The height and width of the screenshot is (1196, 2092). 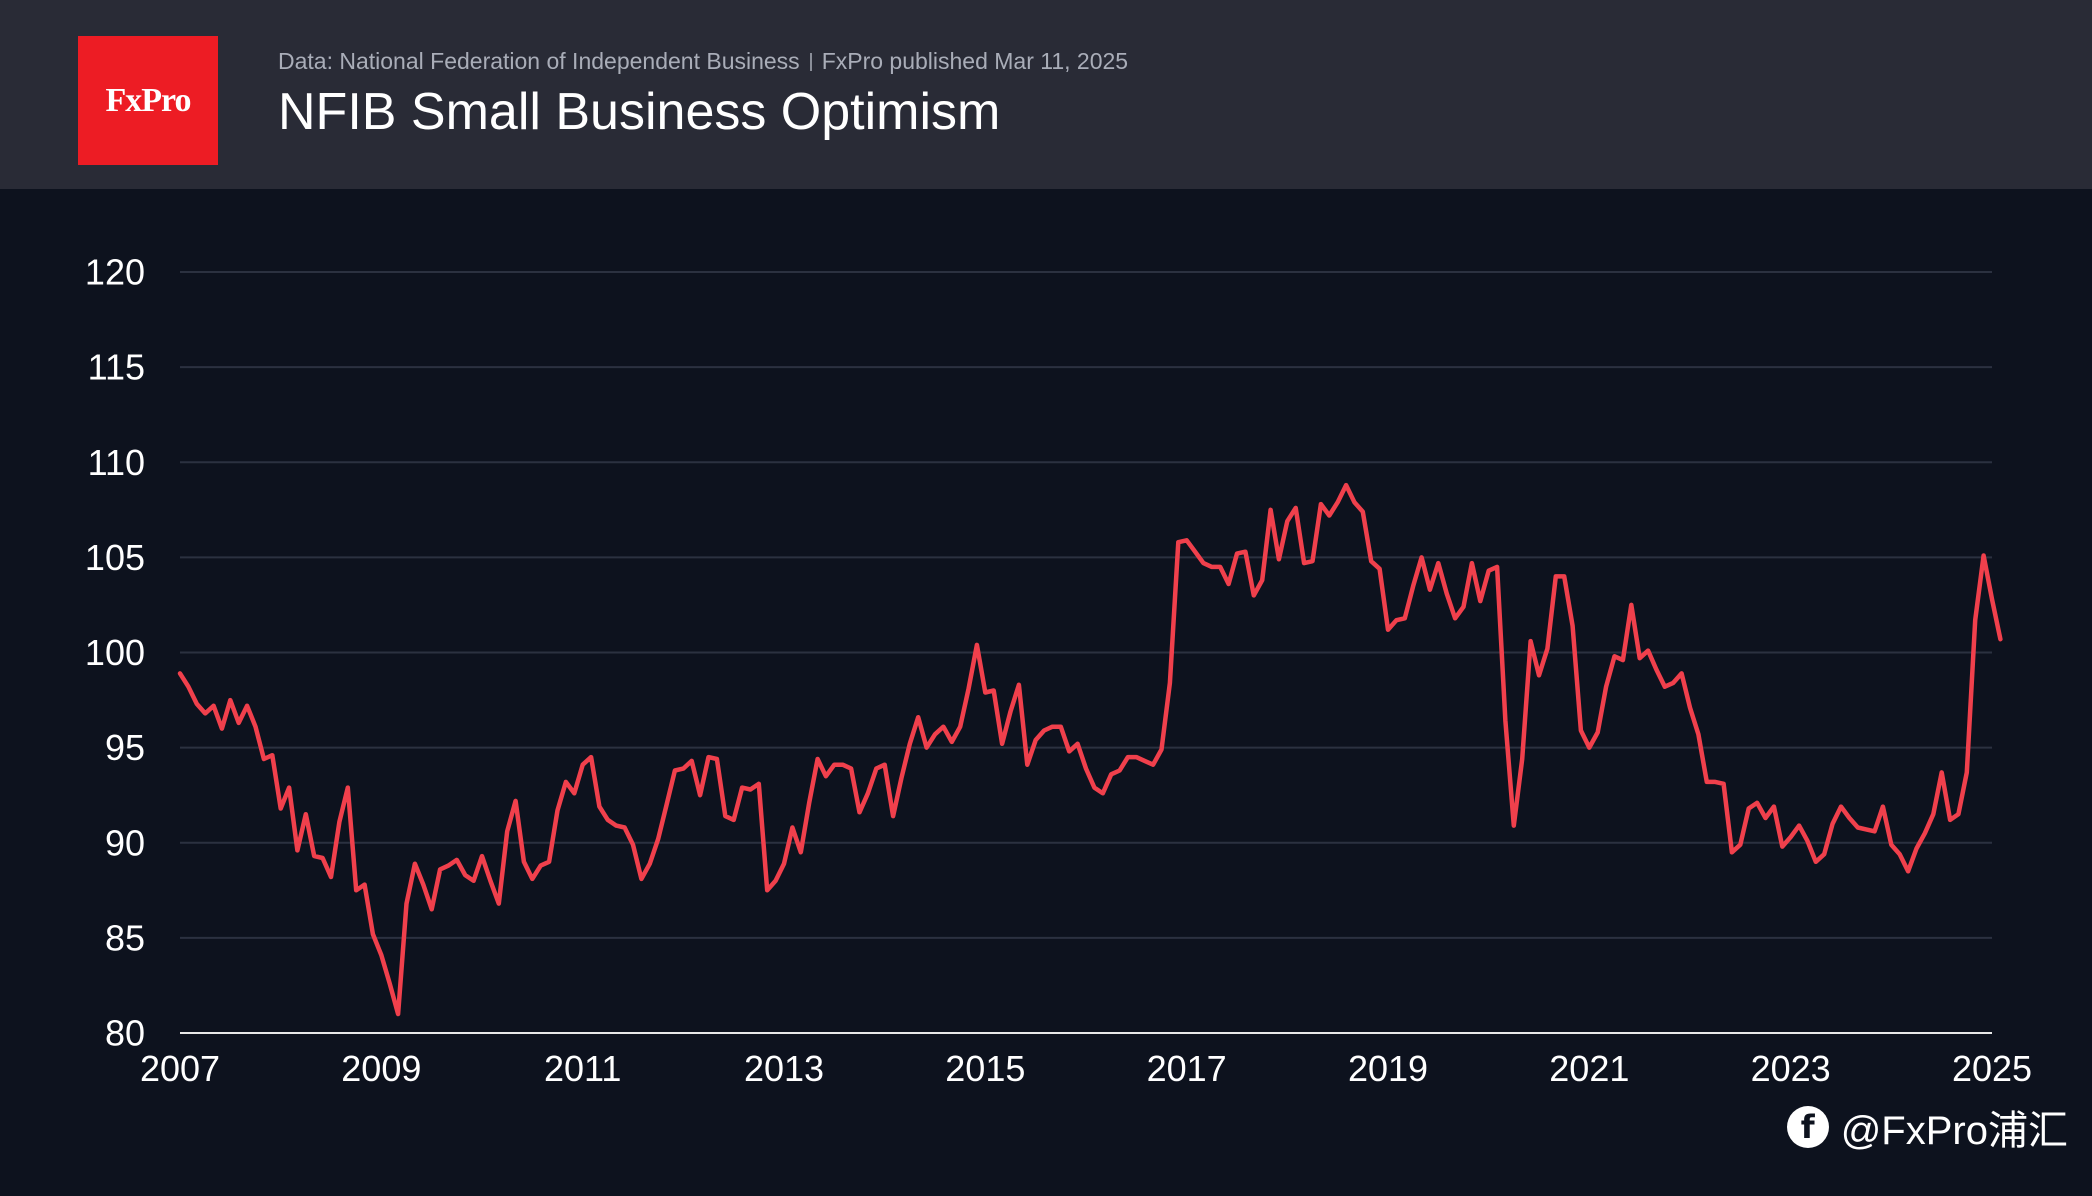 What do you see at coordinates (582, 1068) in the screenshot?
I see `x-tick-label: 2011` at bounding box center [582, 1068].